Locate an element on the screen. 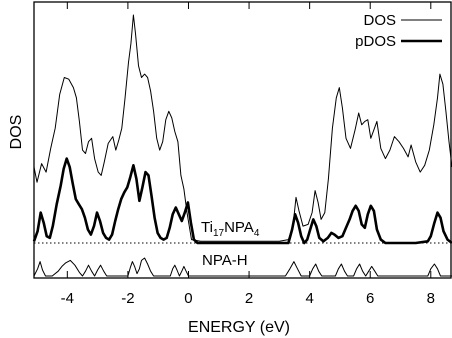 Image resolution: width=452 pixels, height=338 pixels. annotation-ti17npa4-mid: NPA is located at coordinates (239, 227).